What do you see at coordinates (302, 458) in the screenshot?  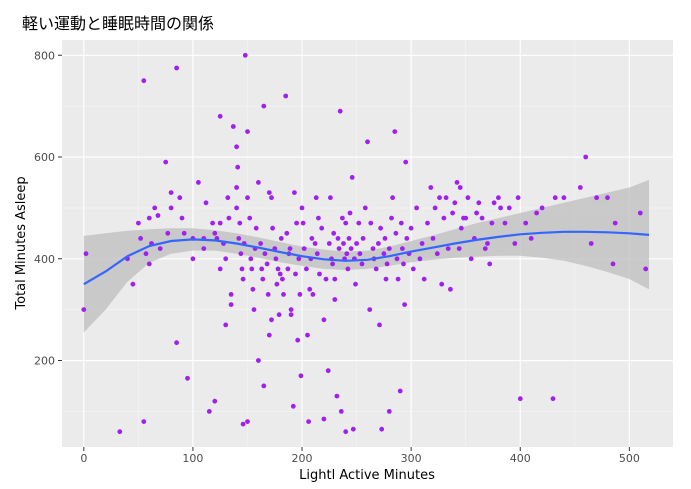 I see `x-tick-label: 200` at bounding box center [302, 458].